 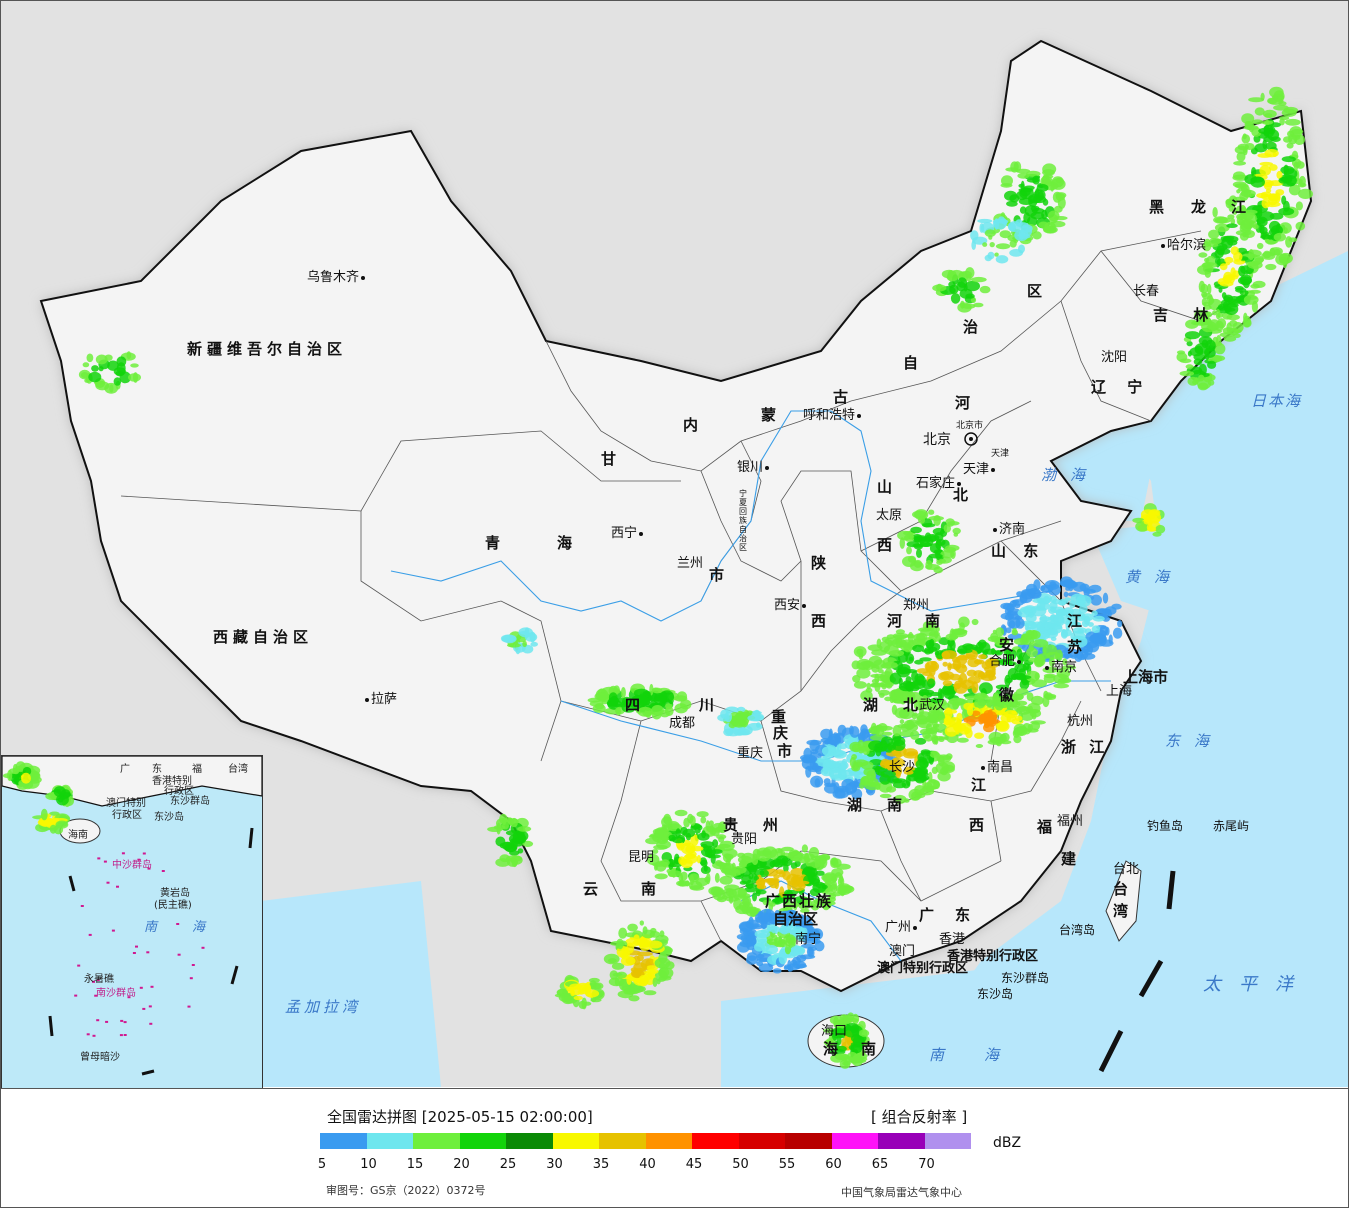 I want to click on sea-bay-bengal: 孟加拉湾, so click(x=323, y=1007).